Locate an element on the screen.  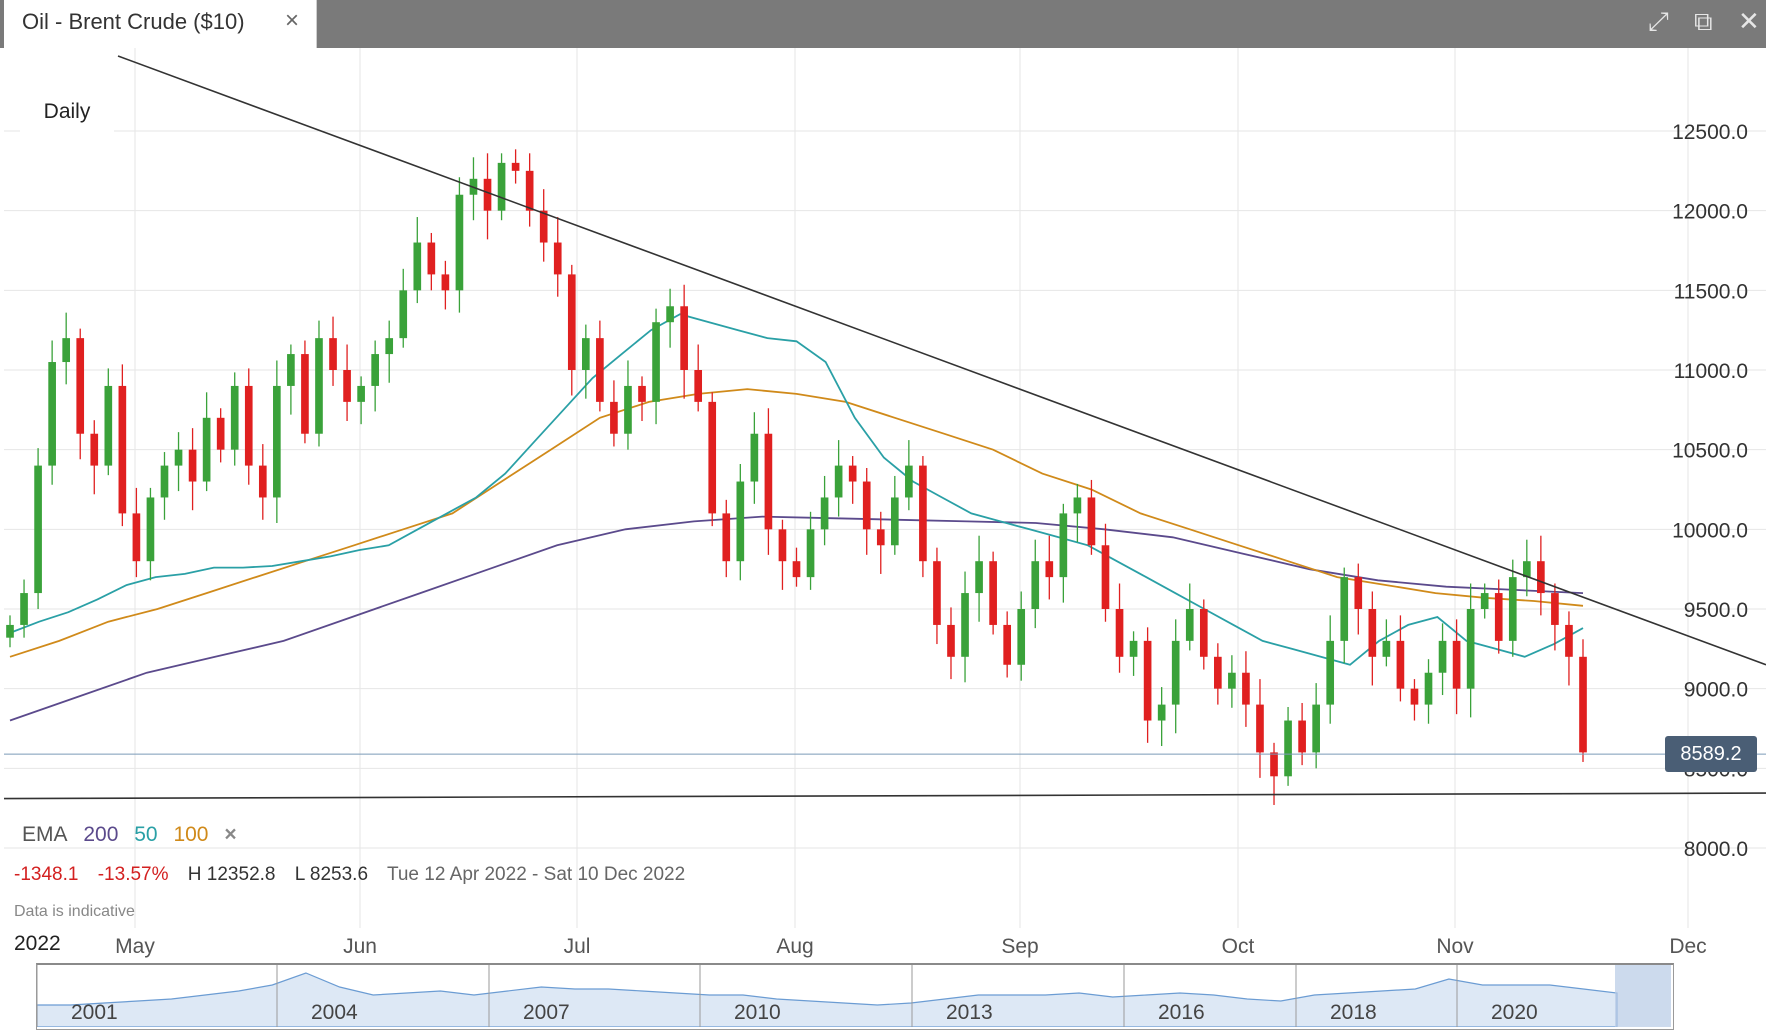
remove-indicator-icon: × is located at coordinates (230, 834).